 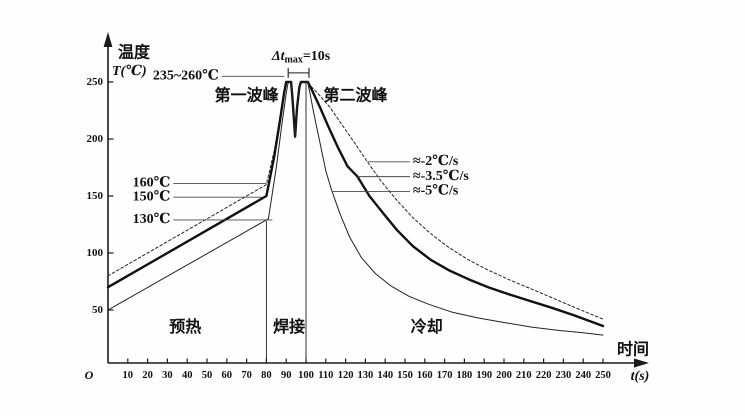 I want to click on zone-solder-label: 焊接, so click(x=289, y=326).